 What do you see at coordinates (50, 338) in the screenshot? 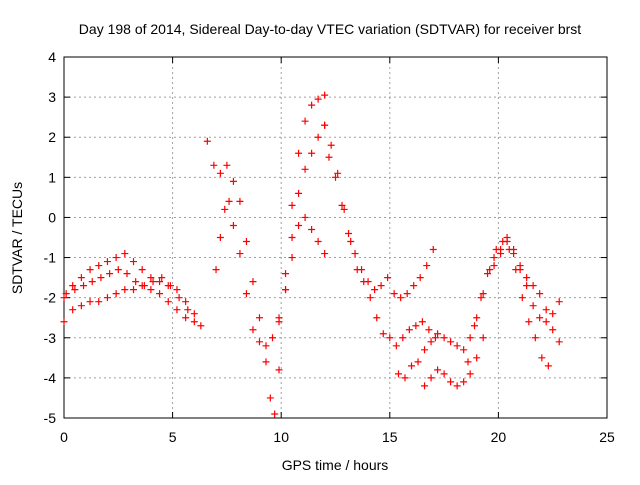
I see `y-tick-label: -3` at bounding box center [50, 338].